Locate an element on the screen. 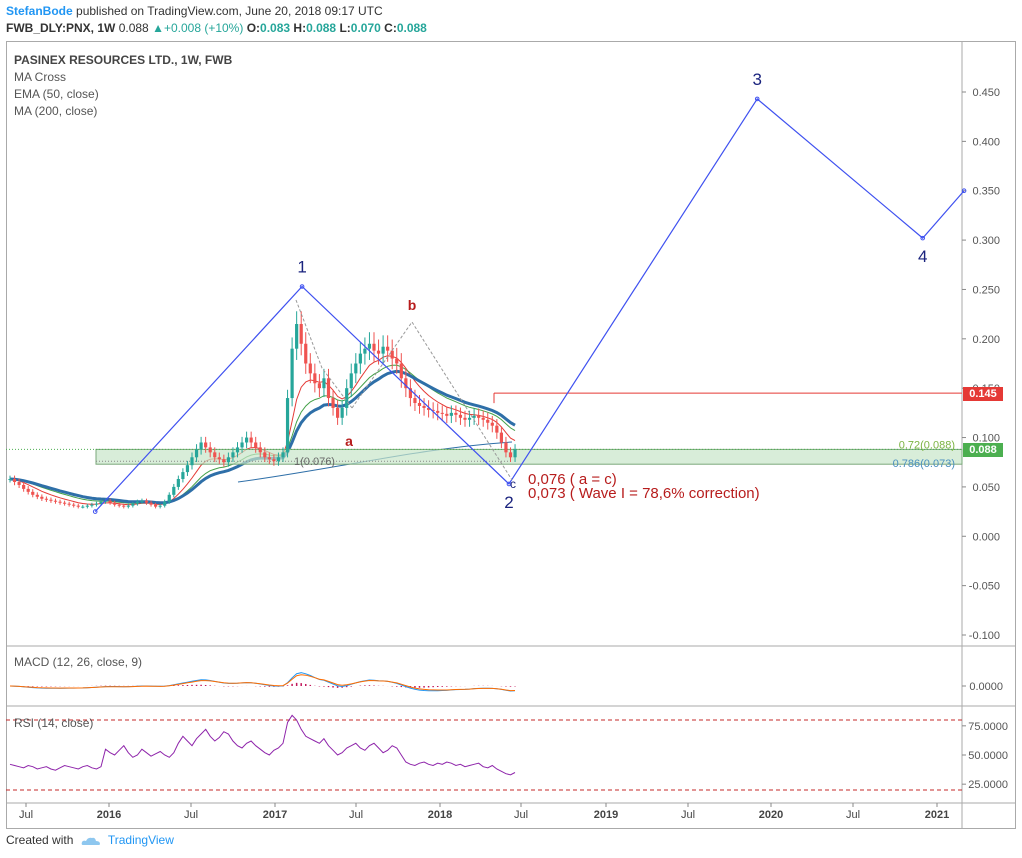 Image resolution: width=1022 pixels, height=858 pixels. rsi-label: RSI (14, close) is located at coordinates (54, 723).